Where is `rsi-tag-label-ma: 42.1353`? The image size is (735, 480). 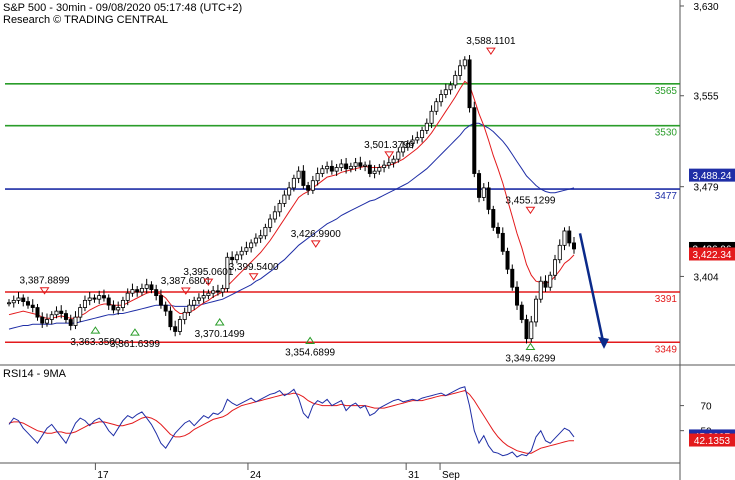
rsi-tag-label-ma: 42.1353 is located at coordinates (712, 441).